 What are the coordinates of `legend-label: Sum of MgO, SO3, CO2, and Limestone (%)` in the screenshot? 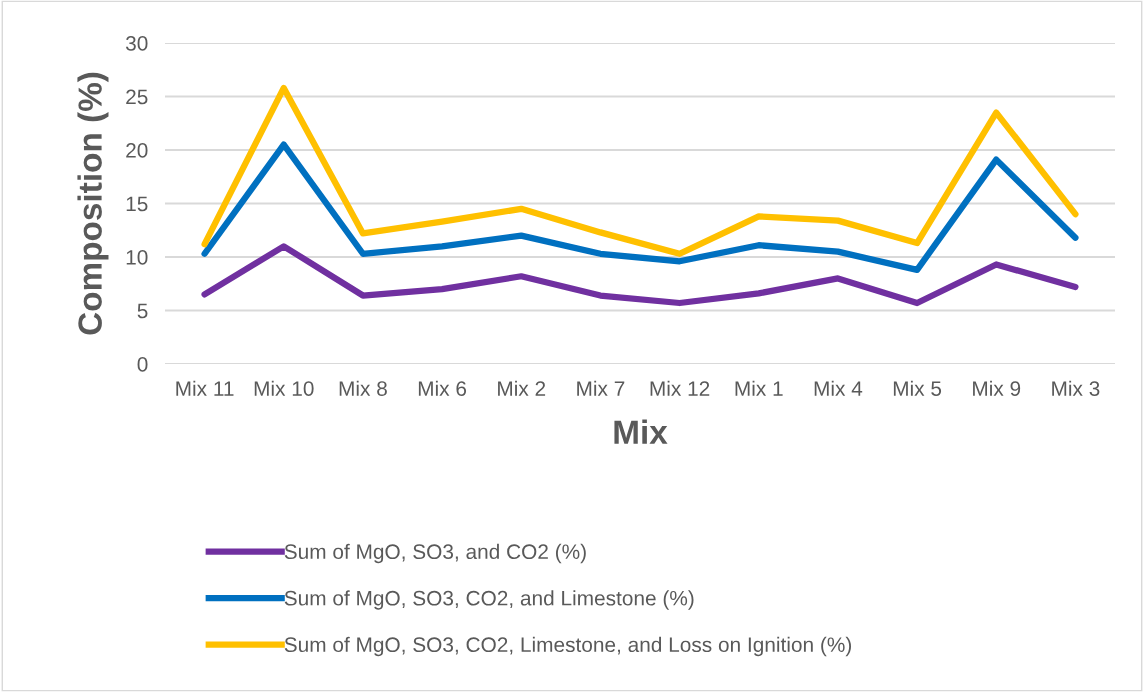 It's located at (489, 600).